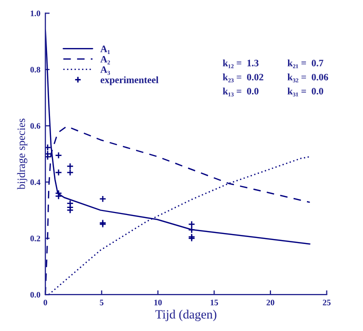  Describe the element at coordinates (35, 295) in the screenshot. I see `y-tick-label: 0.0` at that location.